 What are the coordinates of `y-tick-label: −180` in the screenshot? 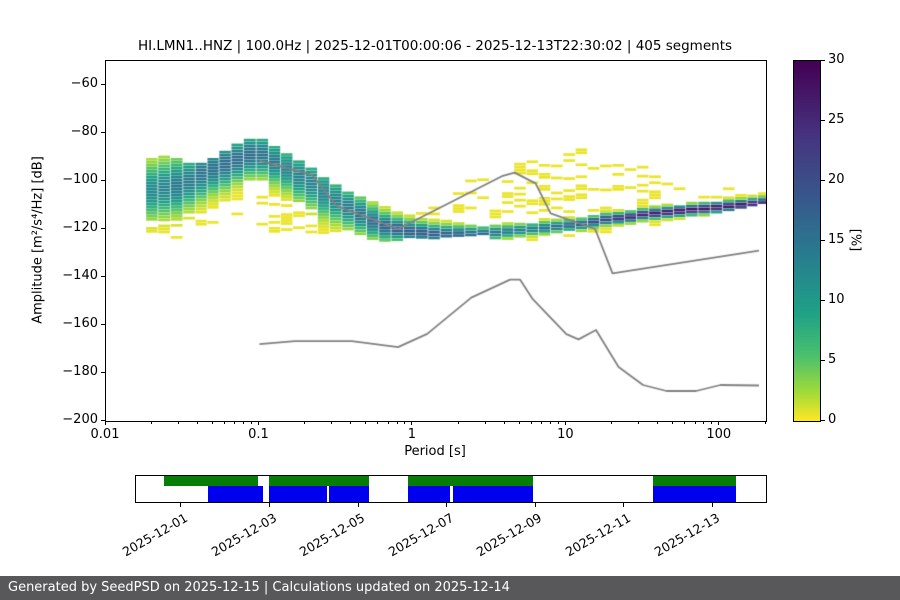 It's located at (80, 371).